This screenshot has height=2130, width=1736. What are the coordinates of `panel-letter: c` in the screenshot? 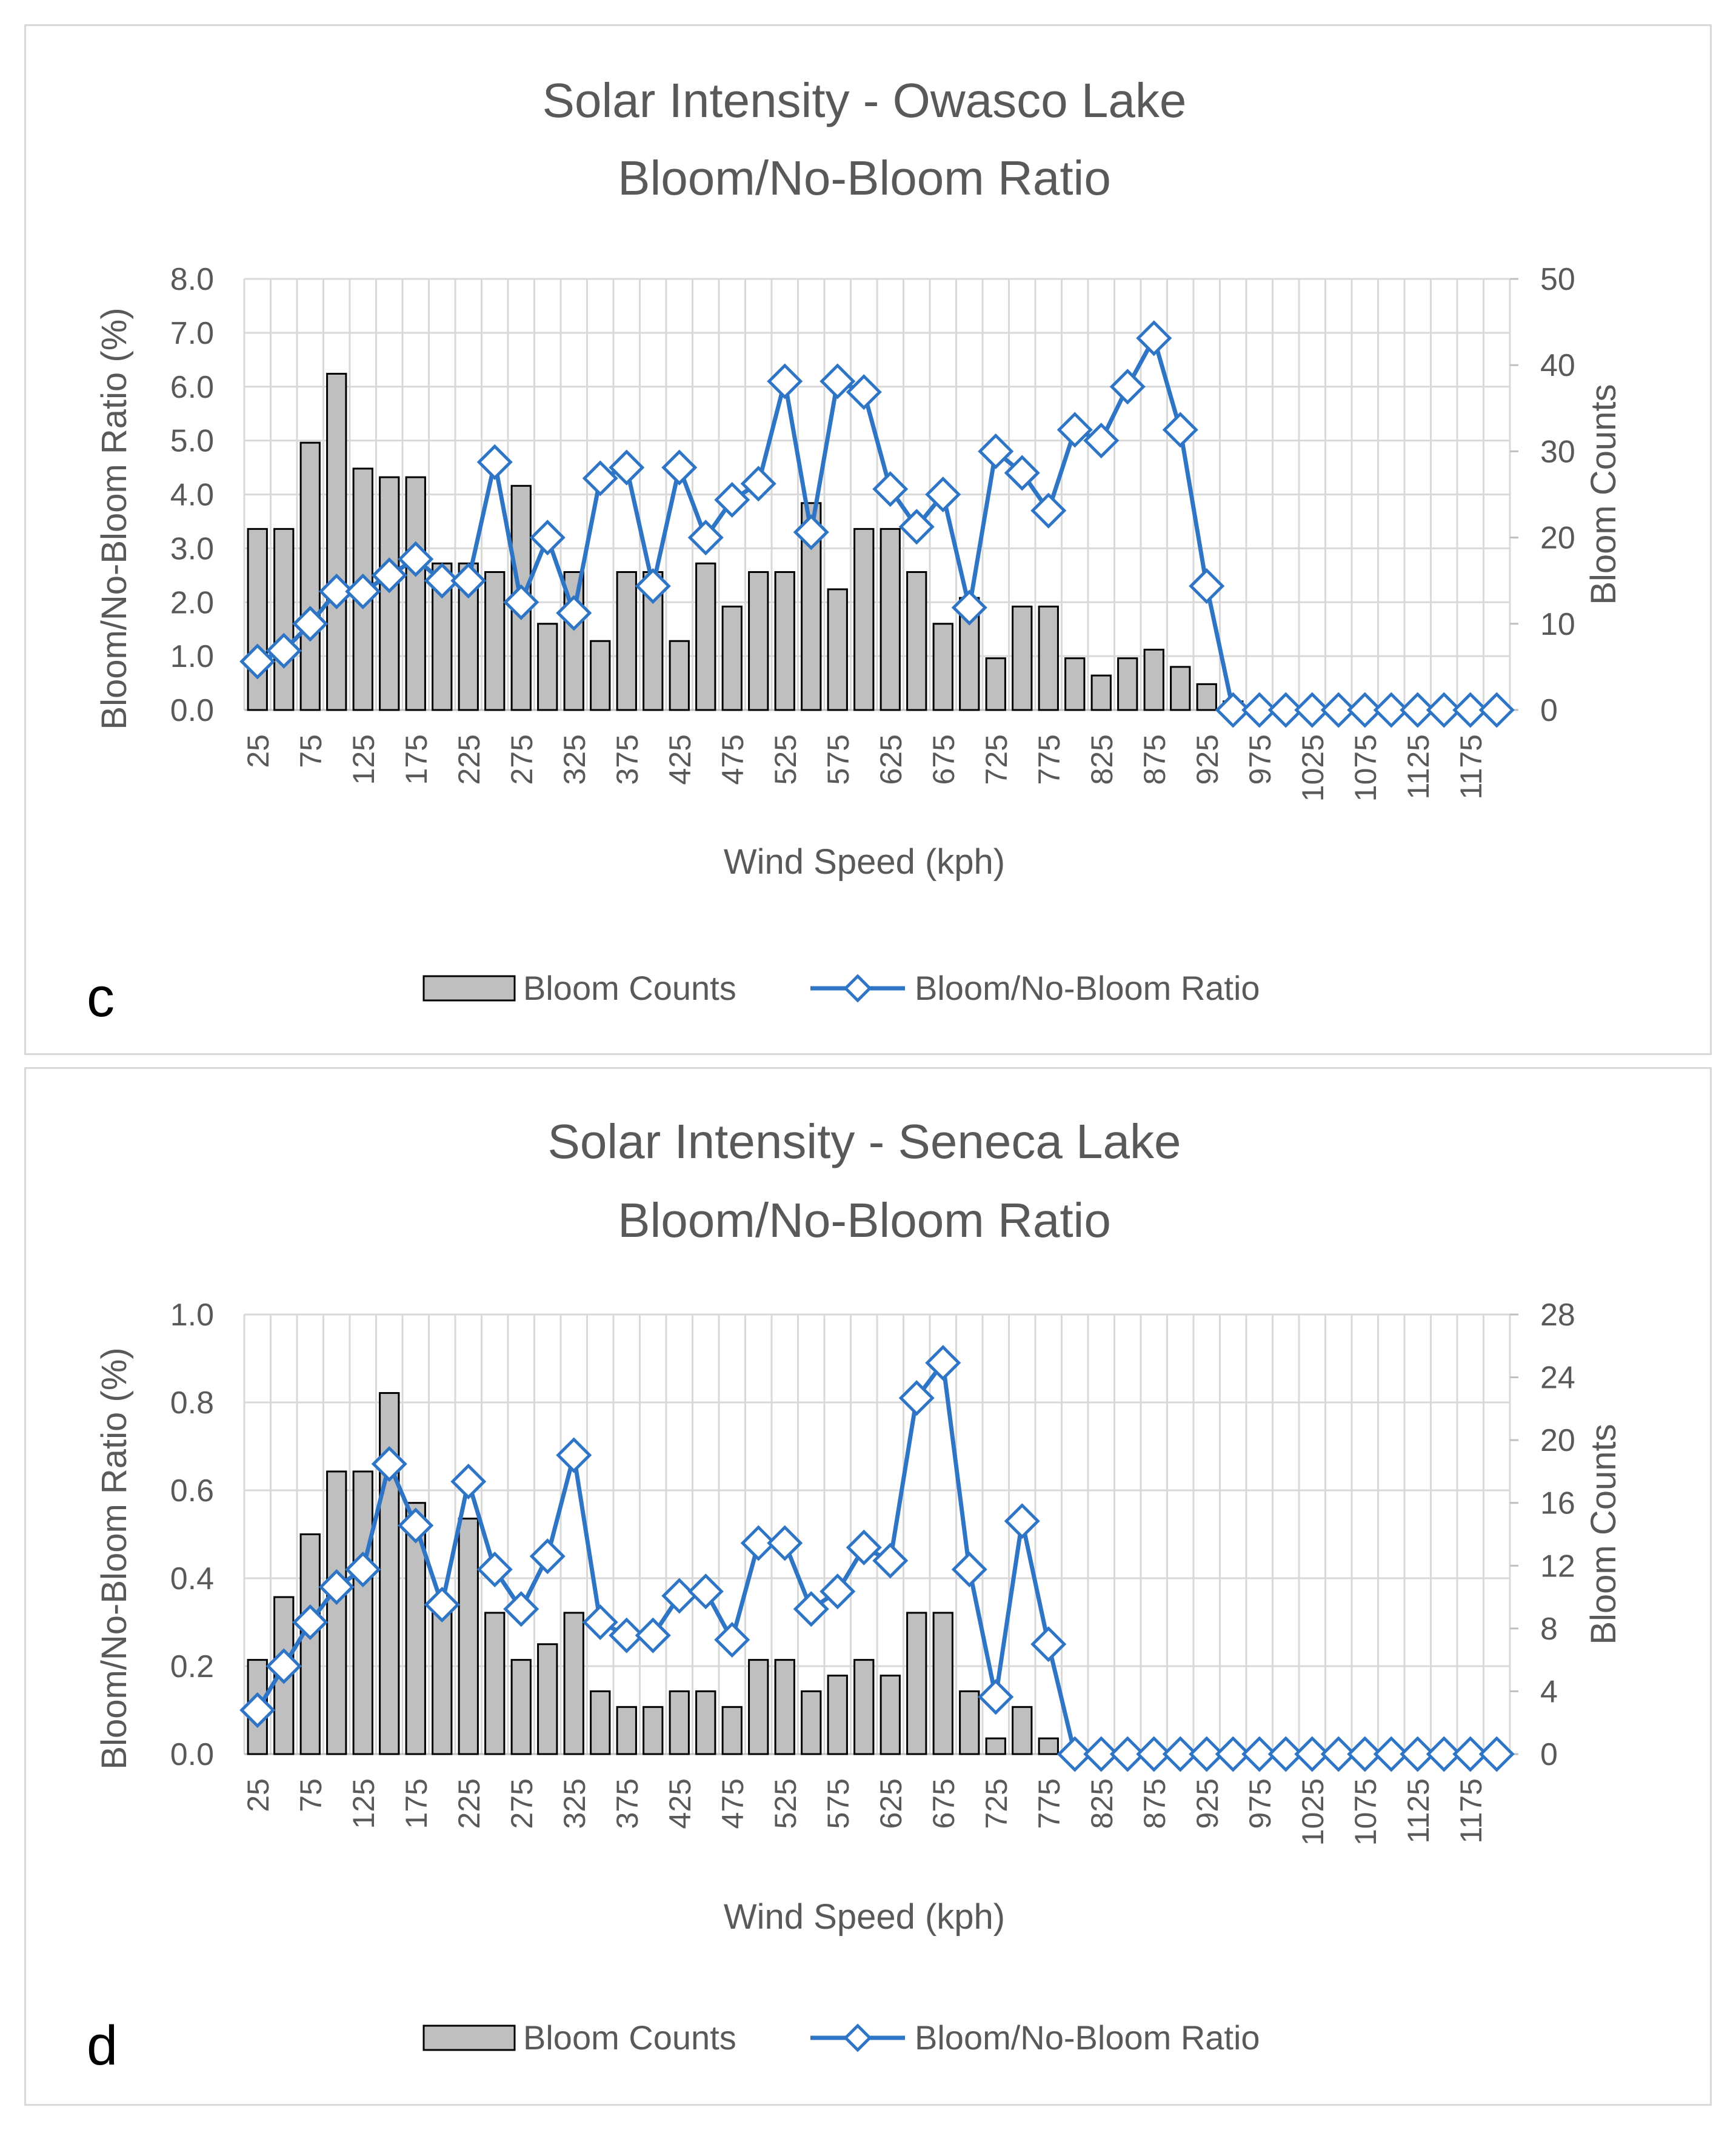 It's located at (101, 997).